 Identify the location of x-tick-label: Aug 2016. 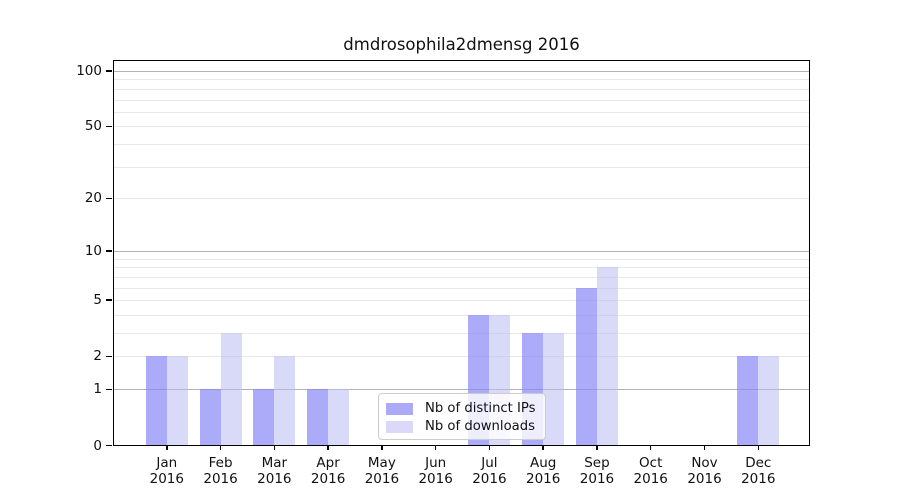
(543, 471).